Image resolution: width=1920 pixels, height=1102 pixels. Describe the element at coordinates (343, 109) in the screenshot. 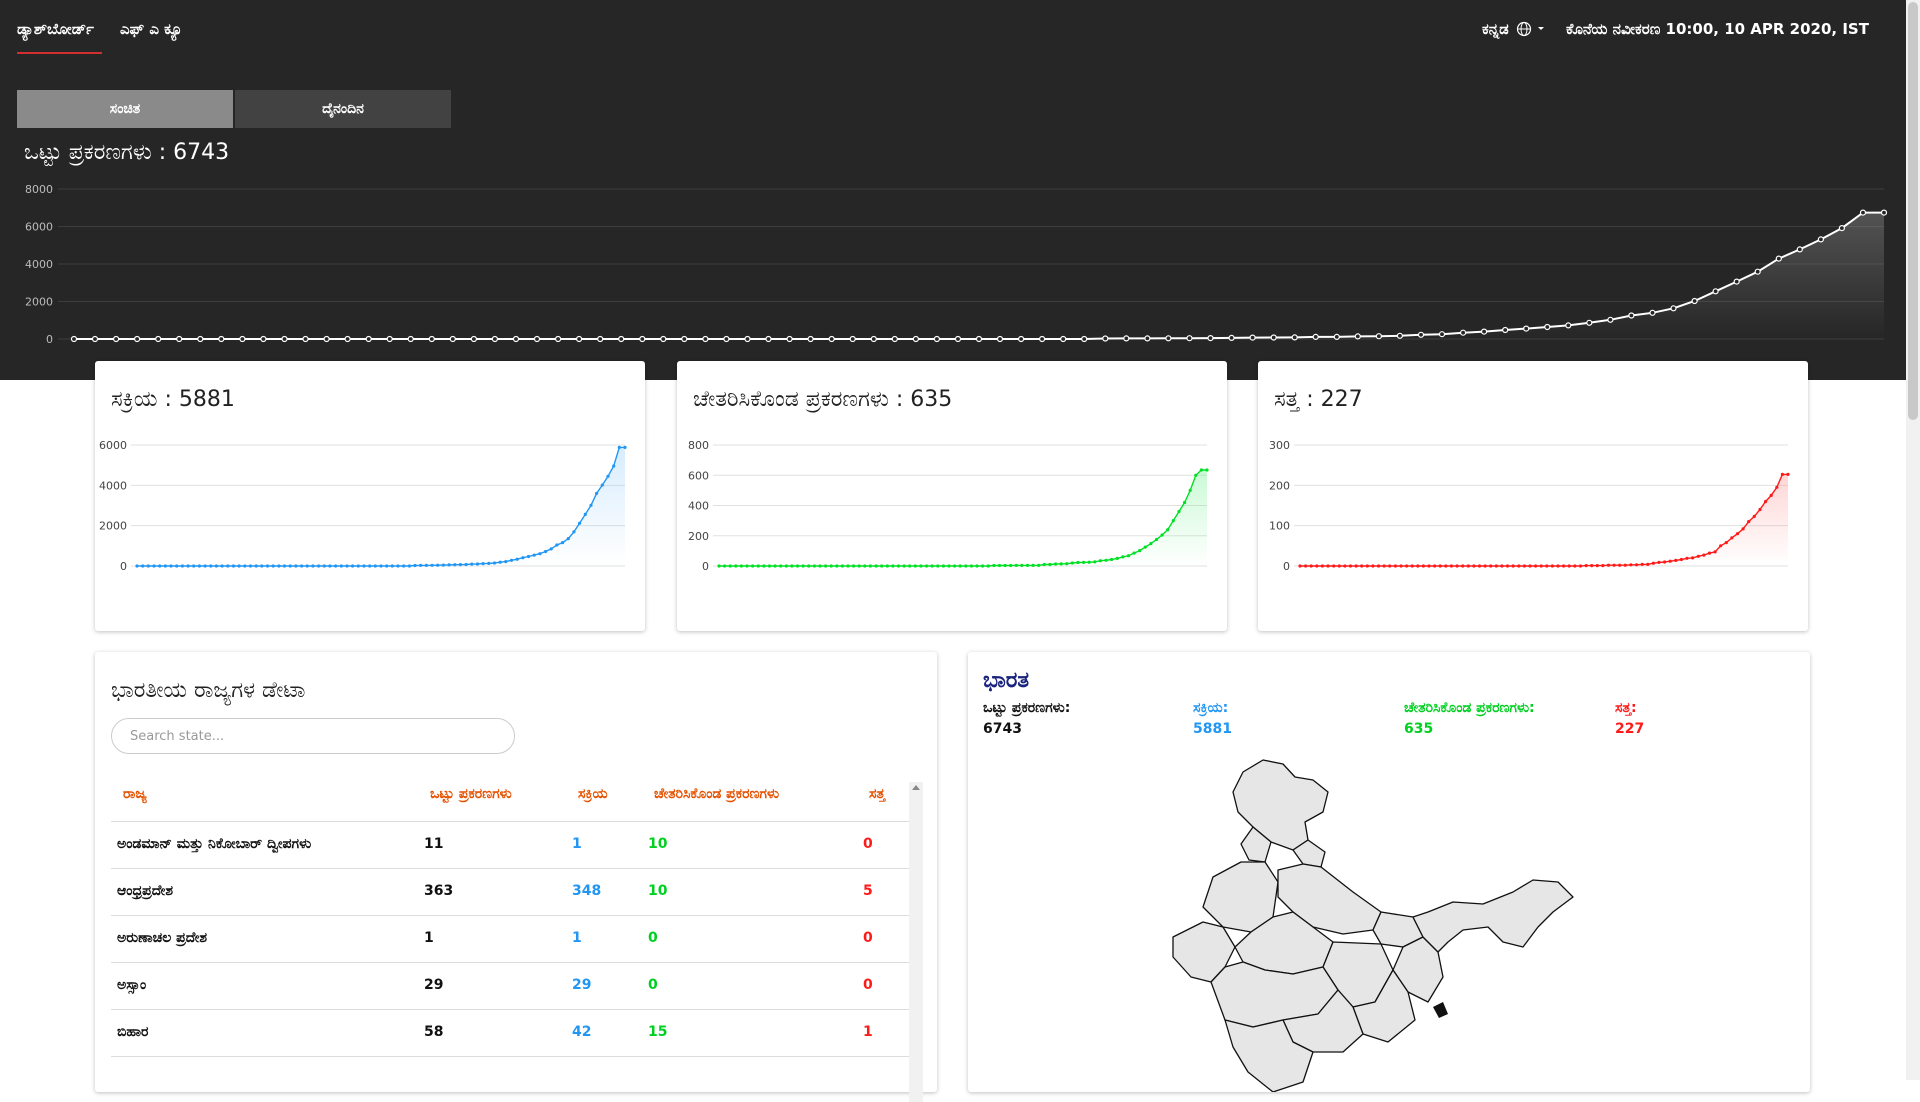

I see `tab-daily: ದೈನಂದಿನ` at that location.